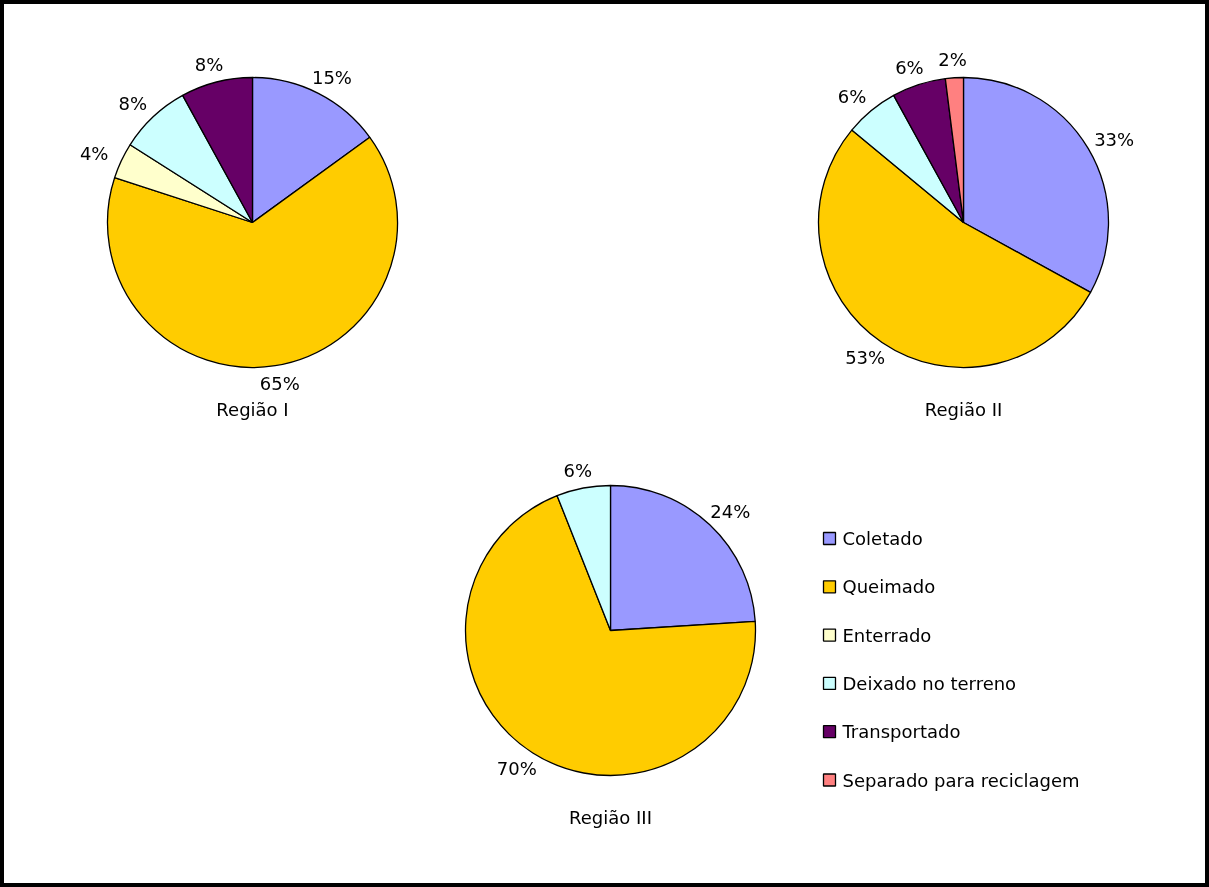  I want to click on legend-label: Transportado, so click(901, 732).